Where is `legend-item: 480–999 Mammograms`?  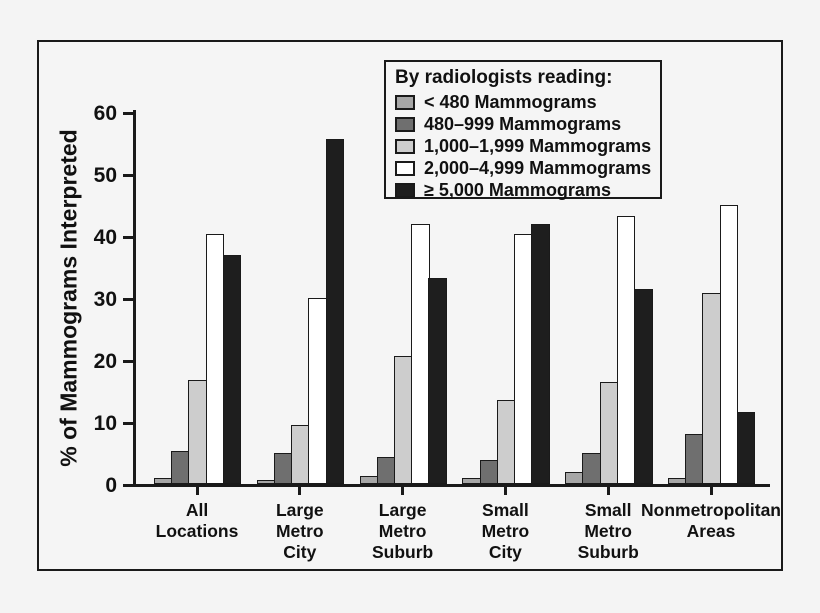 legend-item: 480–999 Mammograms is located at coordinates (523, 124).